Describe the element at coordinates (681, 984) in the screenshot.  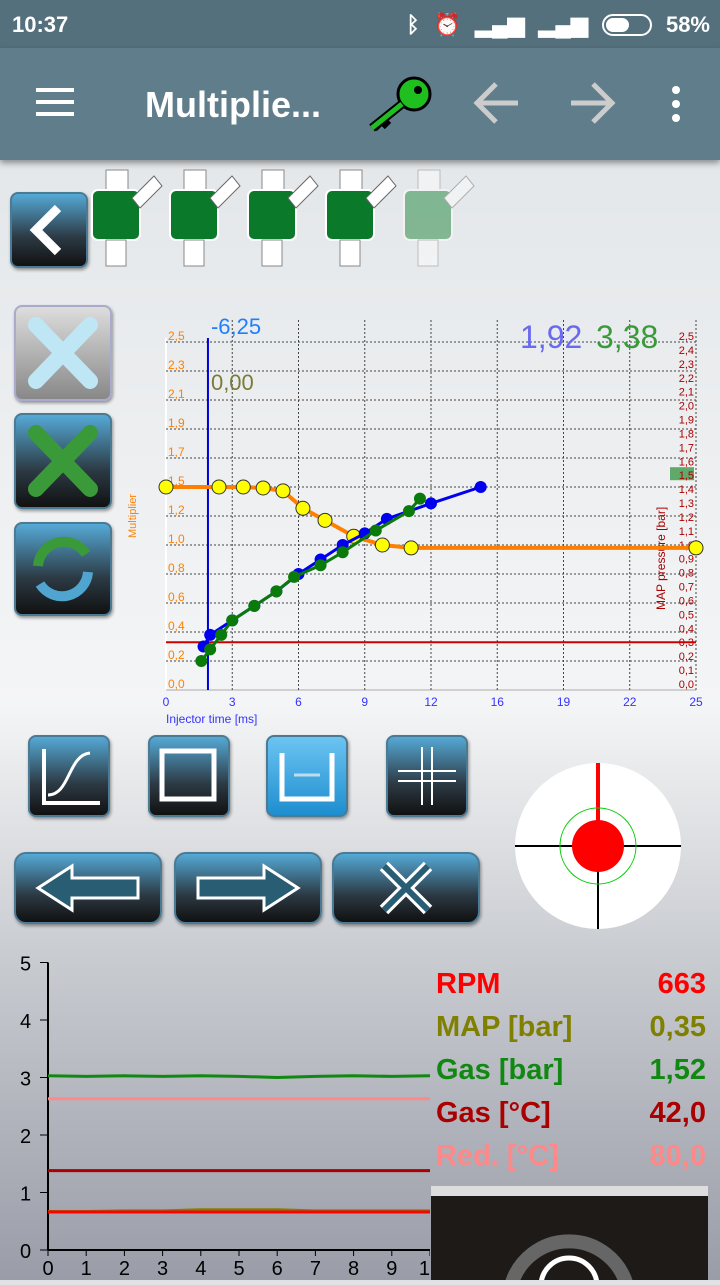
I see `readout-value: 663` at that location.